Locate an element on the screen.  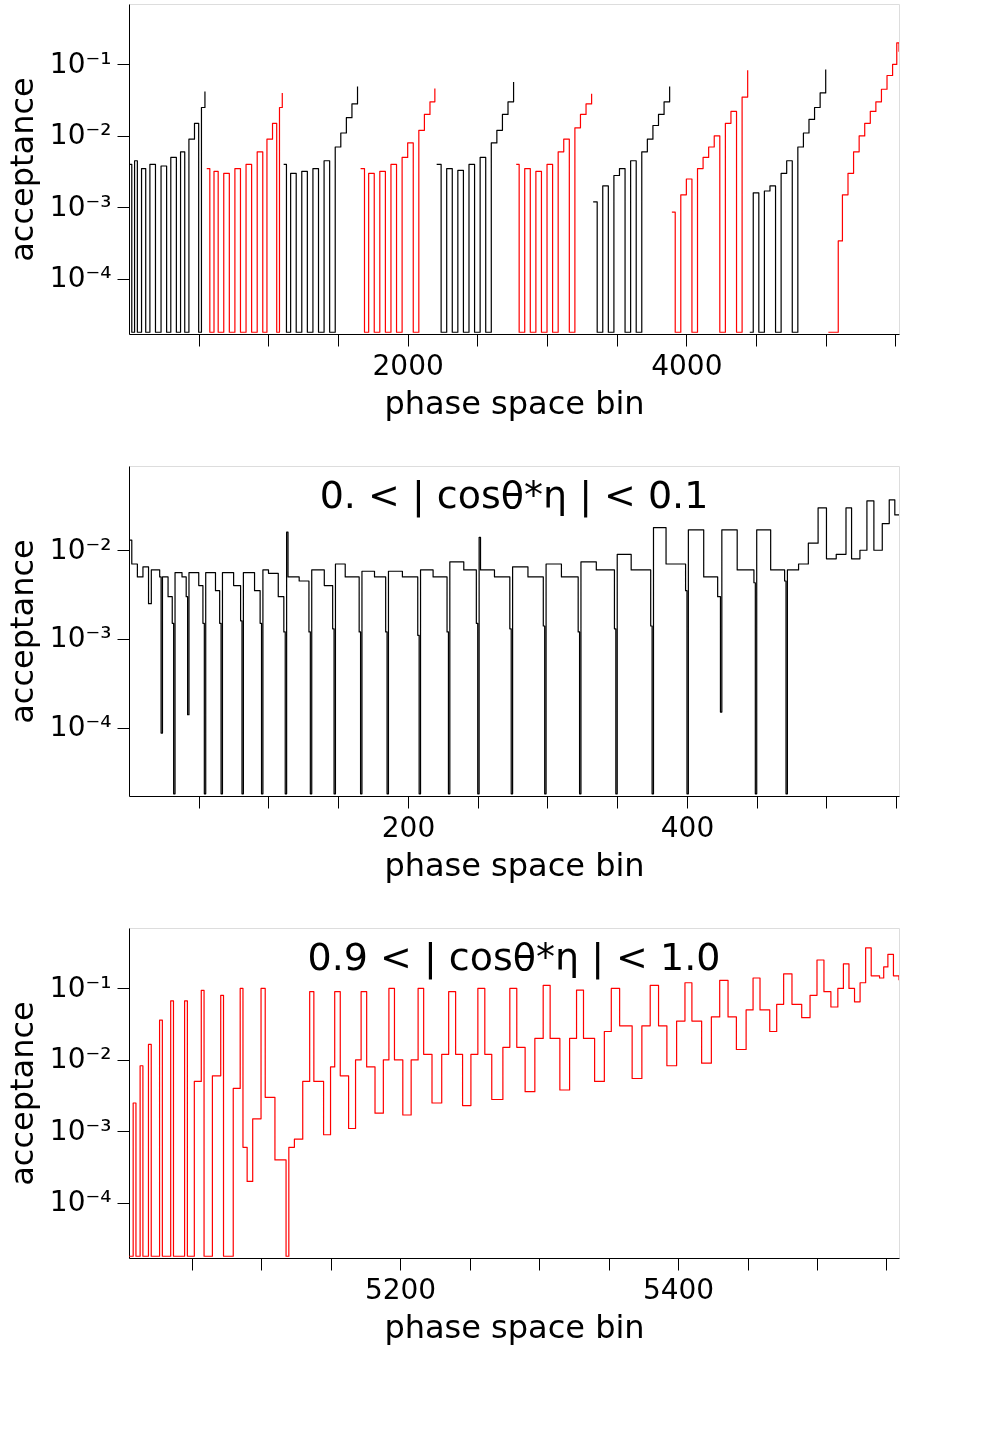
chart-title: 0. < | cosθ*η | < 0.1 is located at coordinates (514, 495).